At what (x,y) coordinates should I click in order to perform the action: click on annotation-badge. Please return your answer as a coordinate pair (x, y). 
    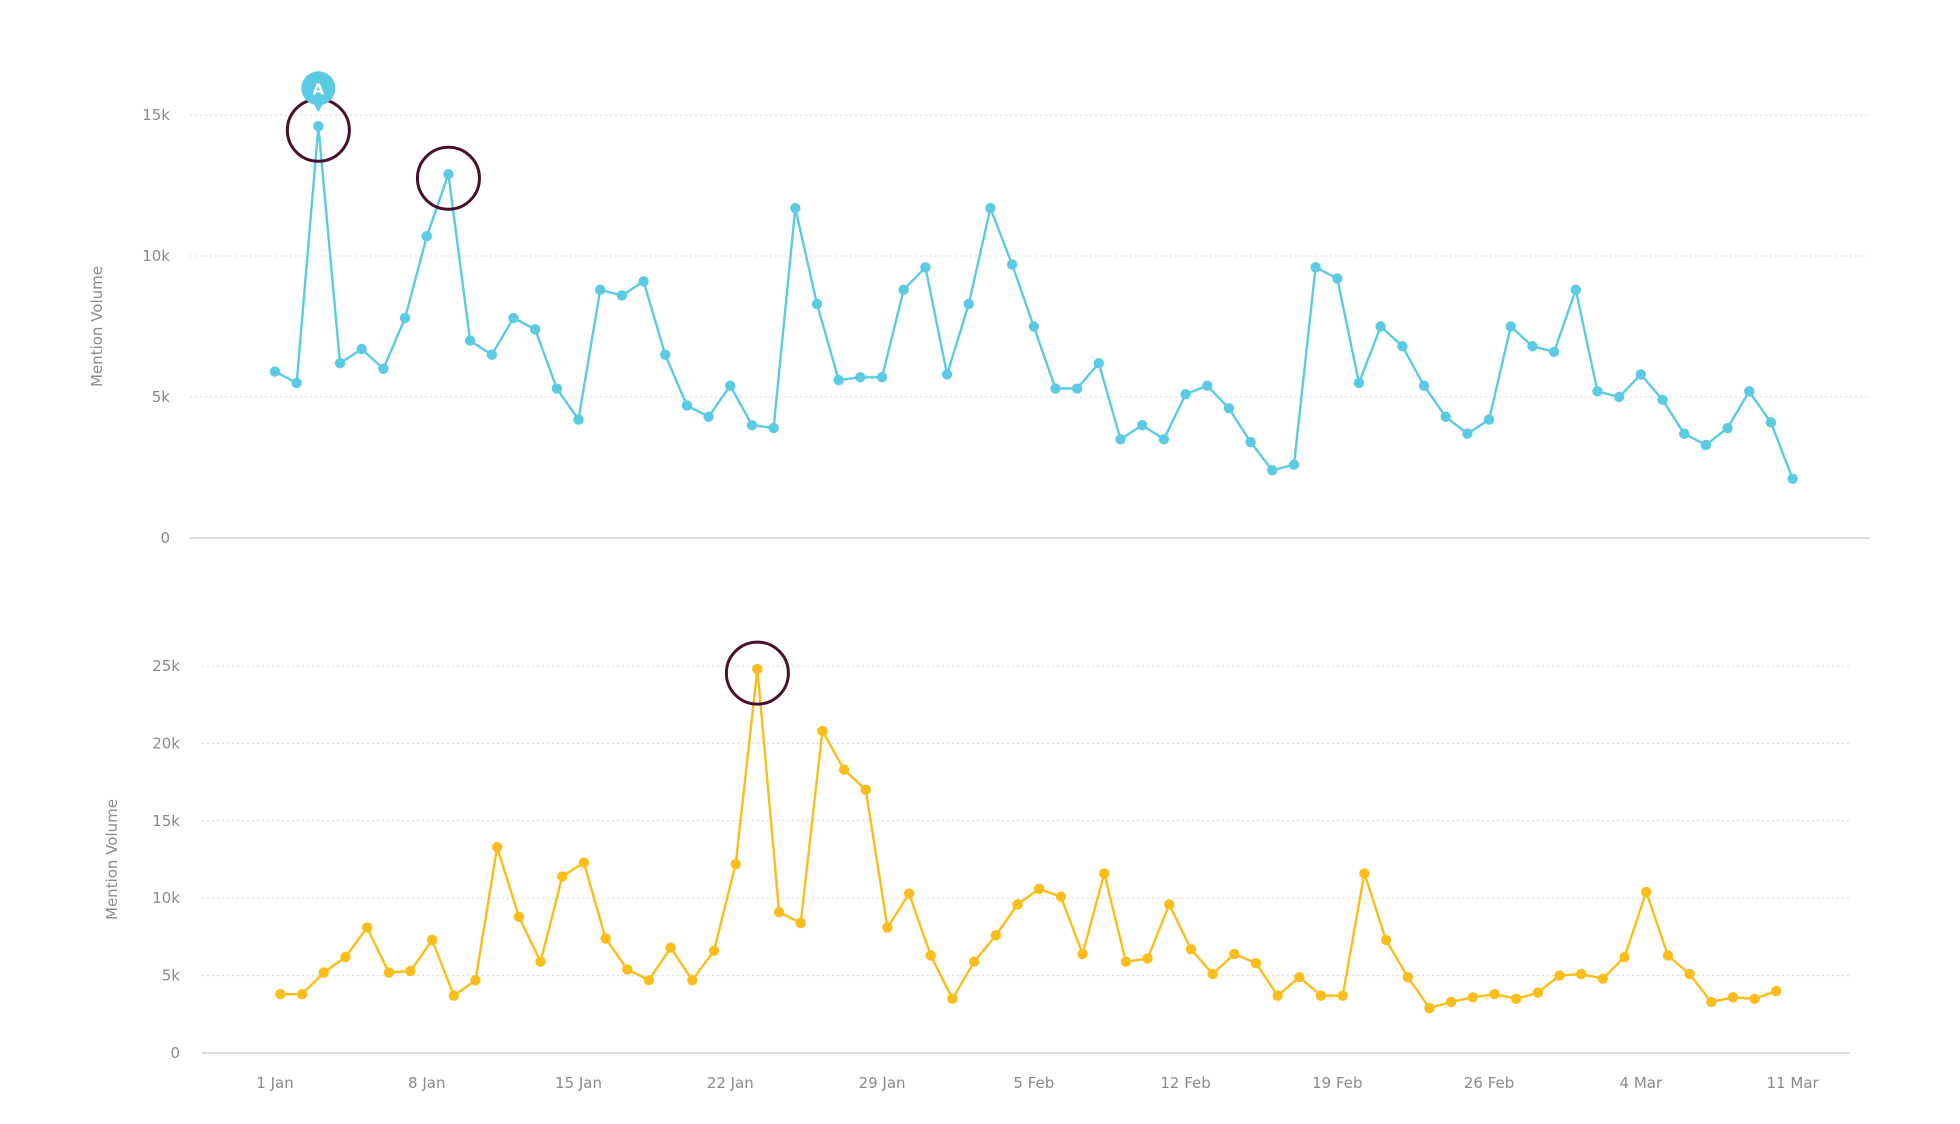
    Looking at the image, I should click on (318, 88).